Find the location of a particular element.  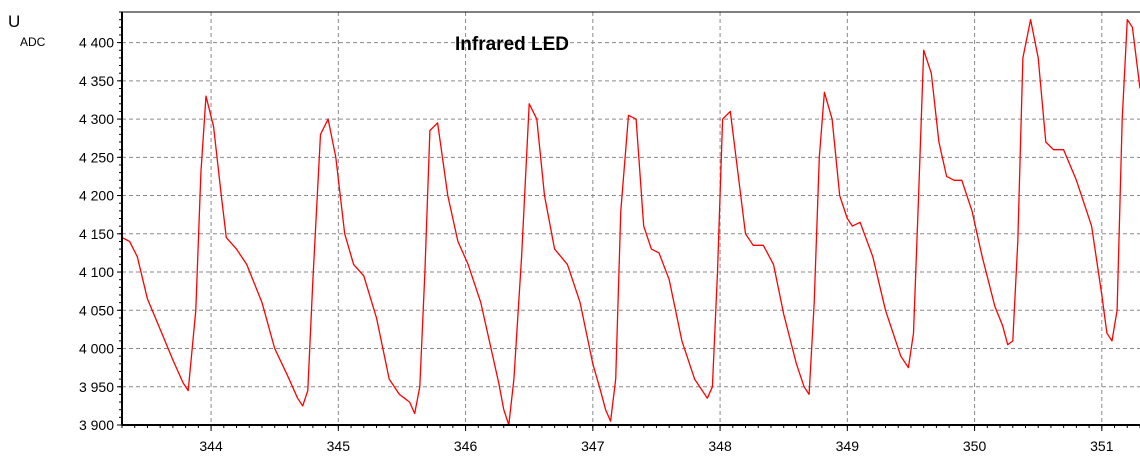

x-tick-label: 344 is located at coordinates (211, 446).